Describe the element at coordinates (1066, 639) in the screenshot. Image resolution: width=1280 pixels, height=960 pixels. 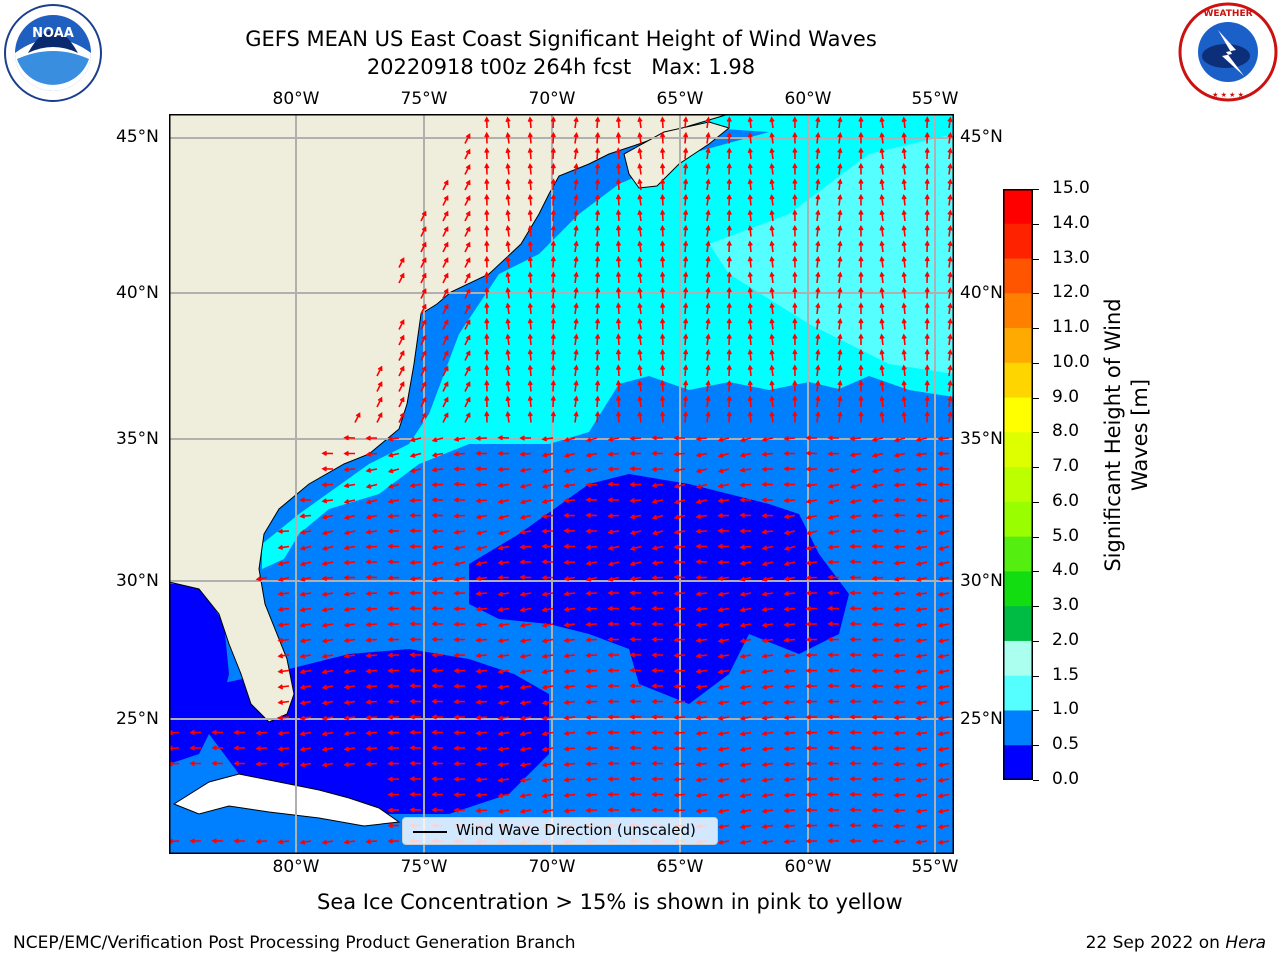
I see `colorbar-tick-label: 2.0` at that location.